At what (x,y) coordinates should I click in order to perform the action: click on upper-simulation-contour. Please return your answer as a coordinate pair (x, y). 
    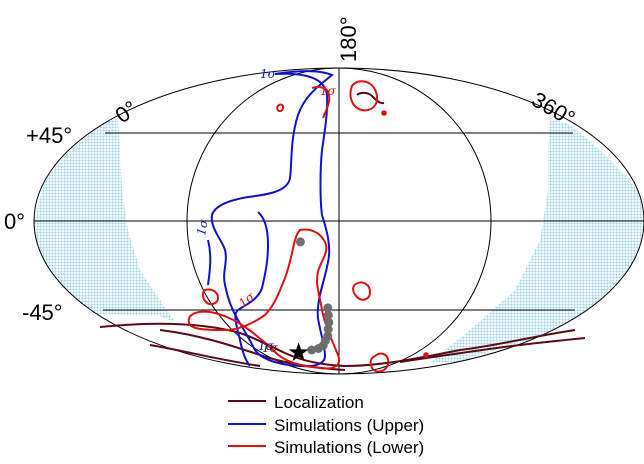
    Looking at the image, I should click on (270, 219).